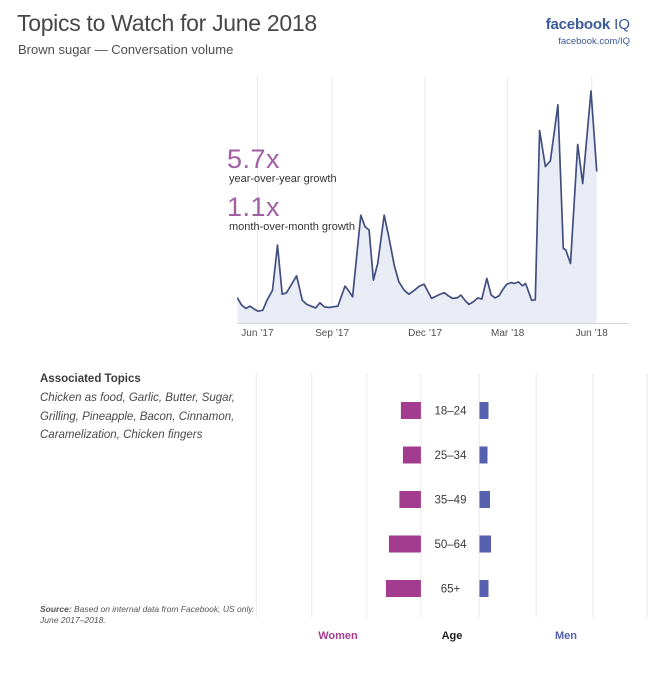 The height and width of the screenshot is (676, 650). What do you see at coordinates (591, 333) in the screenshot?
I see `x-tick-label: Jun ’18` at bounding box center [591, 333].